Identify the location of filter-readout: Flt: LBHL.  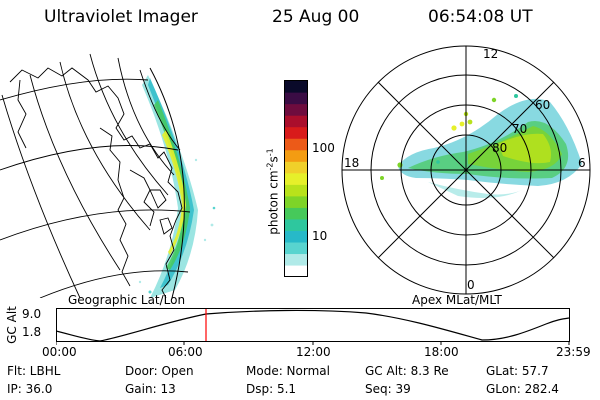
(34, 371).